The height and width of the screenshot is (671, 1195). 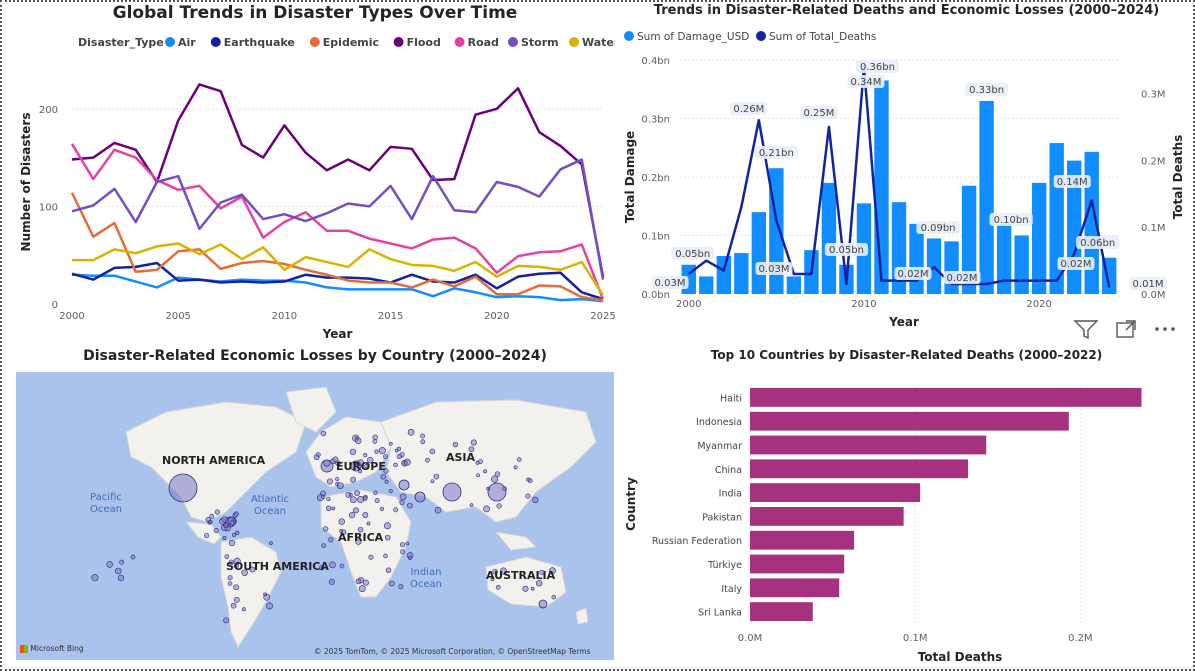 What do you see at coordinates (728, 470) in the screenshot?
I see `country-label: China` at bounding box center [728, 470].